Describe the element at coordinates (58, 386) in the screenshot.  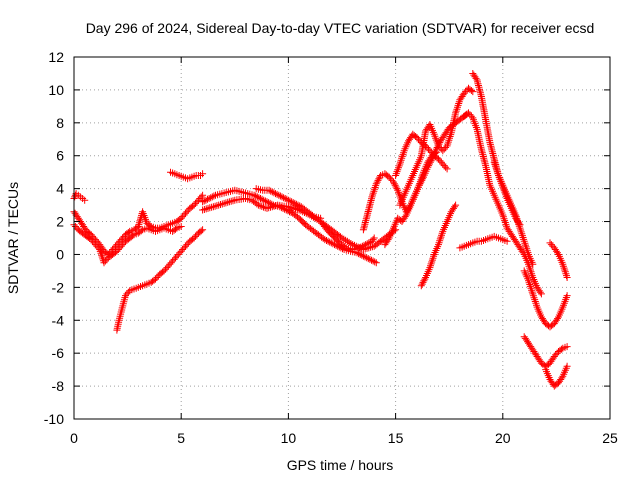
I see `y-tick-label: -8` at that location.